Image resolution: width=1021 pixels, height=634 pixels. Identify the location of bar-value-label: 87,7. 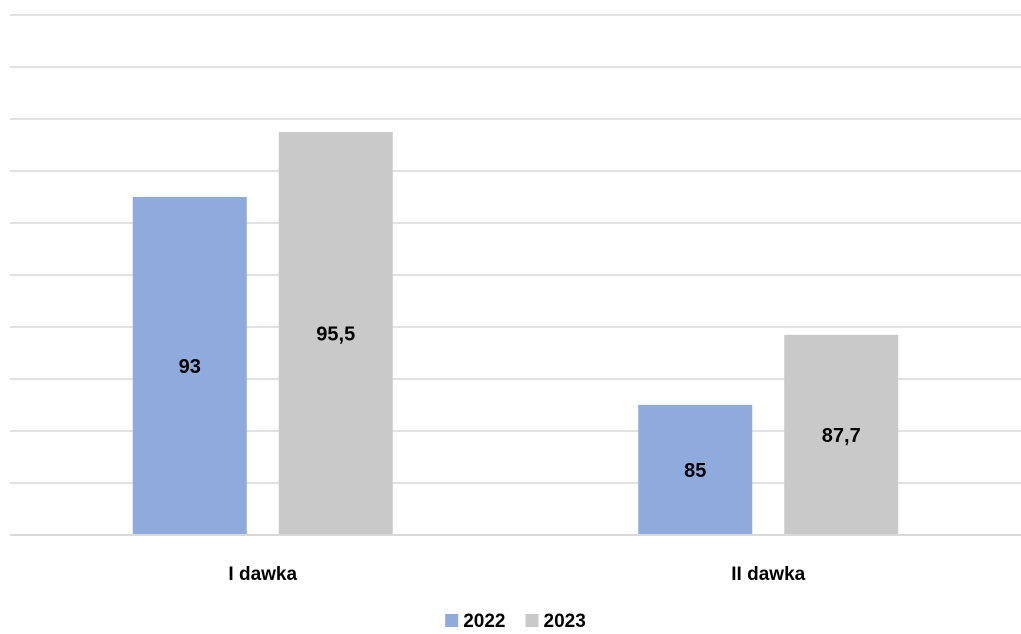
(841, 436).